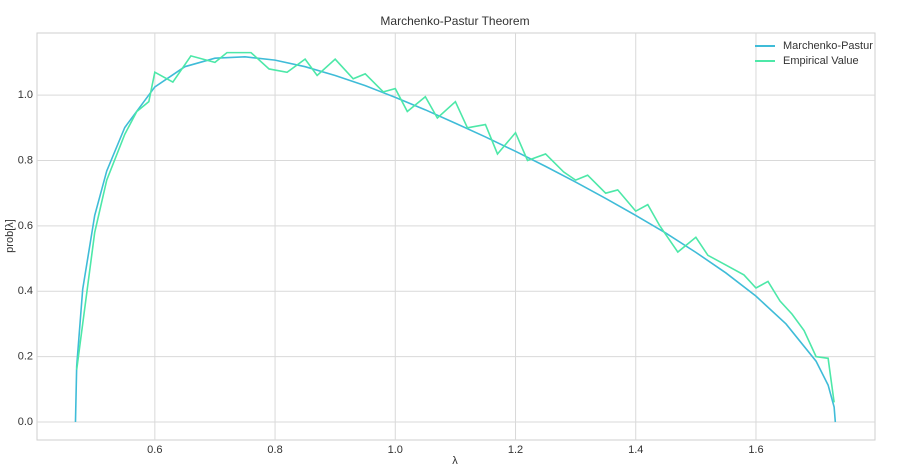 The height and width of the screenshot is (473, 906). I want to click on x-tick-label: 1.6, so click(755, 450).